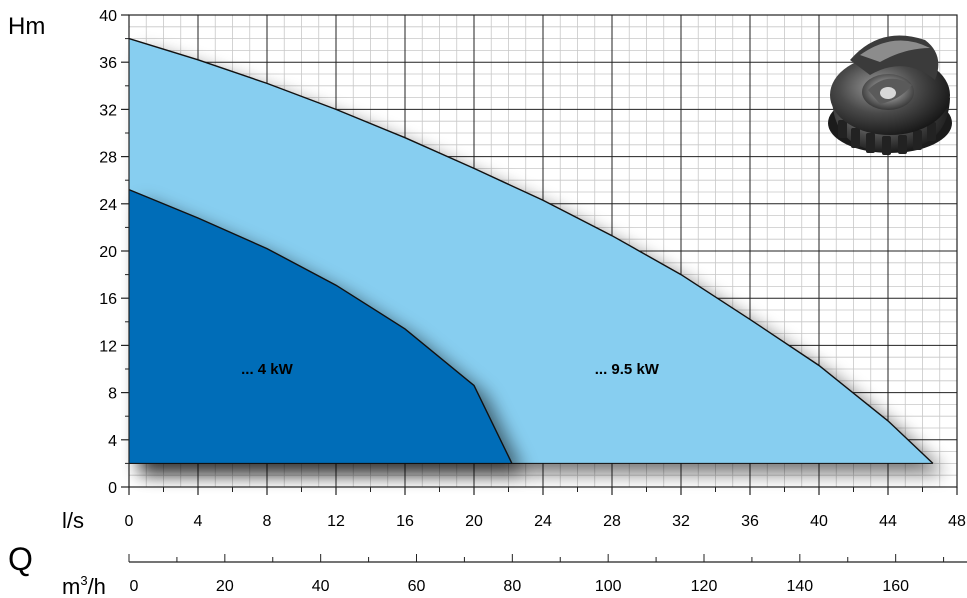 This screenshot has width=967, height=598. What do you see at coordinates (134, 586) in the screenshot?
I see `x2-tick-label: 0` at bounding box center [134, 586].